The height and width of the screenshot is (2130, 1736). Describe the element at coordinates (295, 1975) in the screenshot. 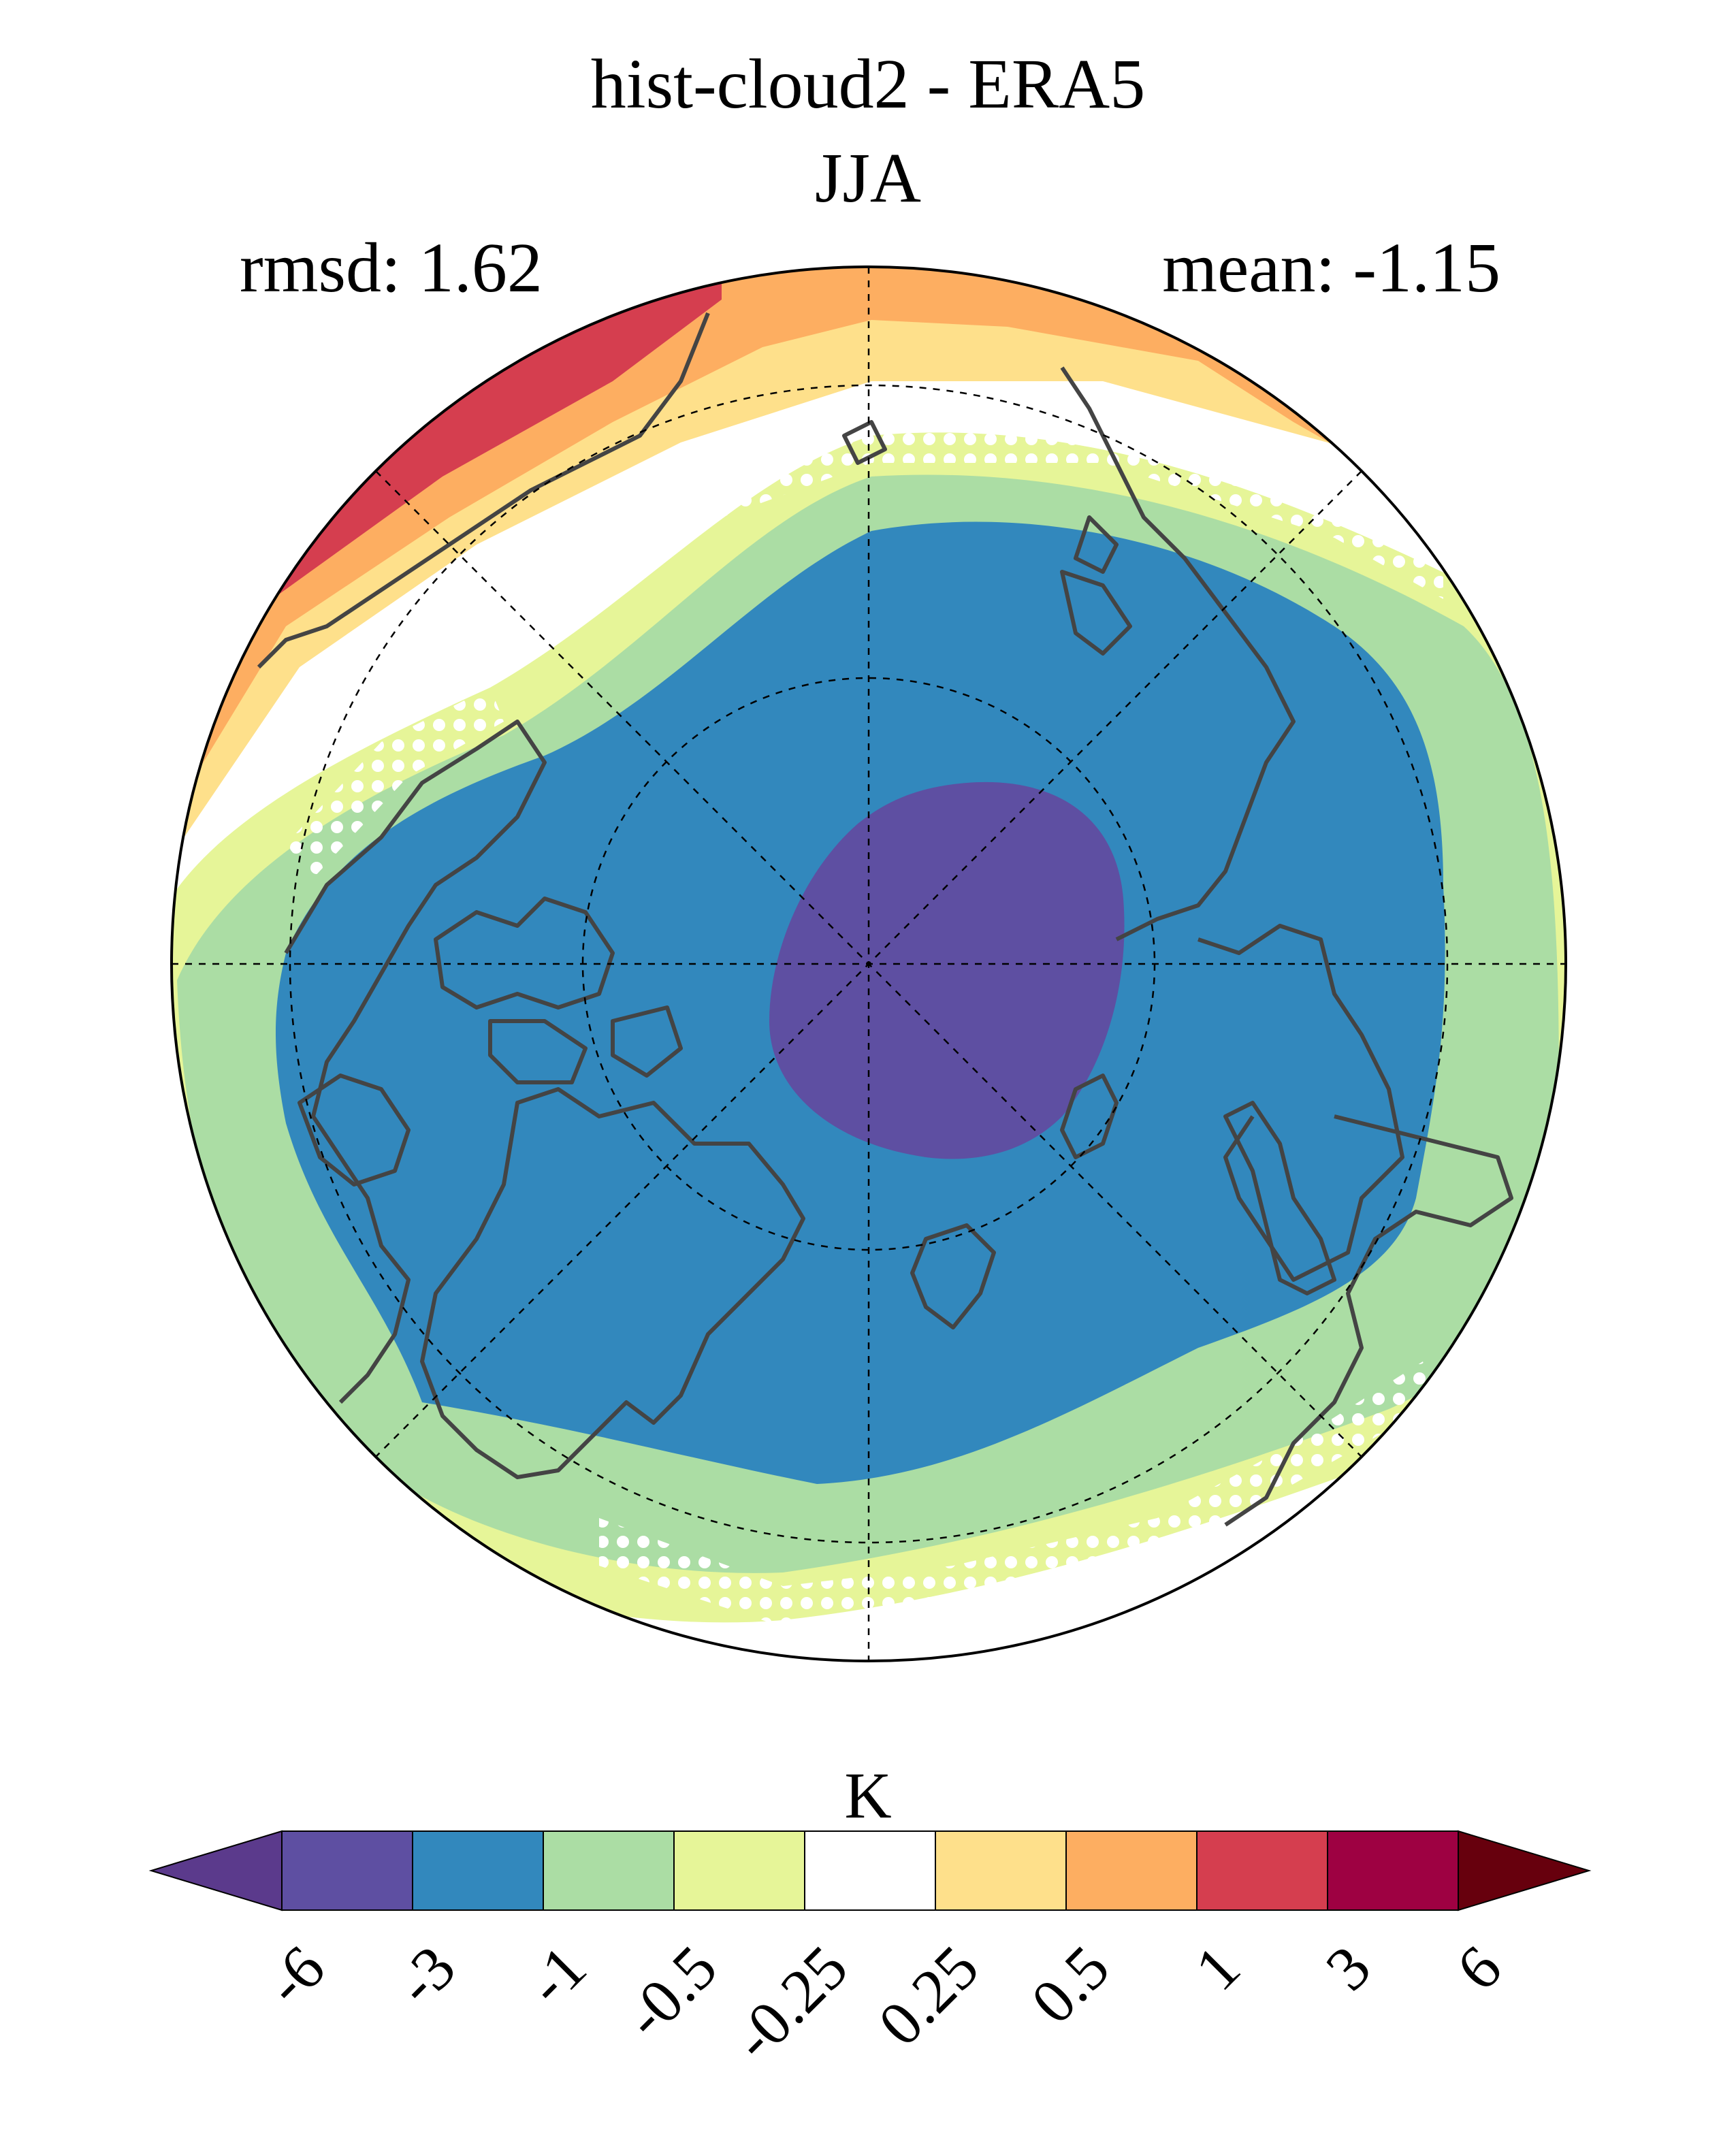

I see `colorbar-tick-label: -6` at that location.